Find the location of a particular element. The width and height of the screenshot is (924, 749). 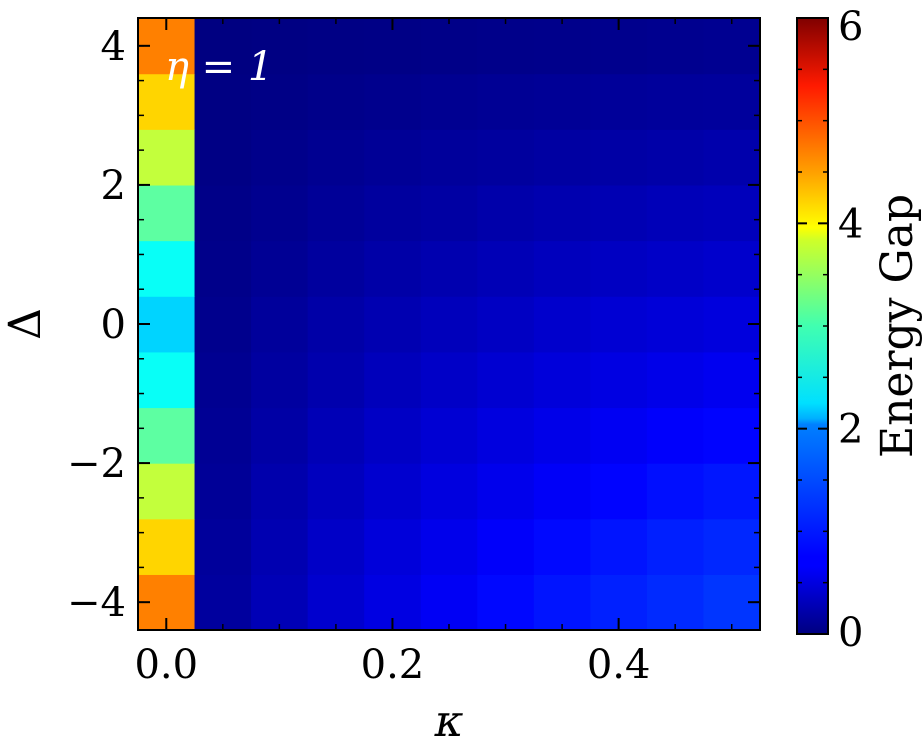

y-tick-label: 2 is located at coordinates (113, 186).